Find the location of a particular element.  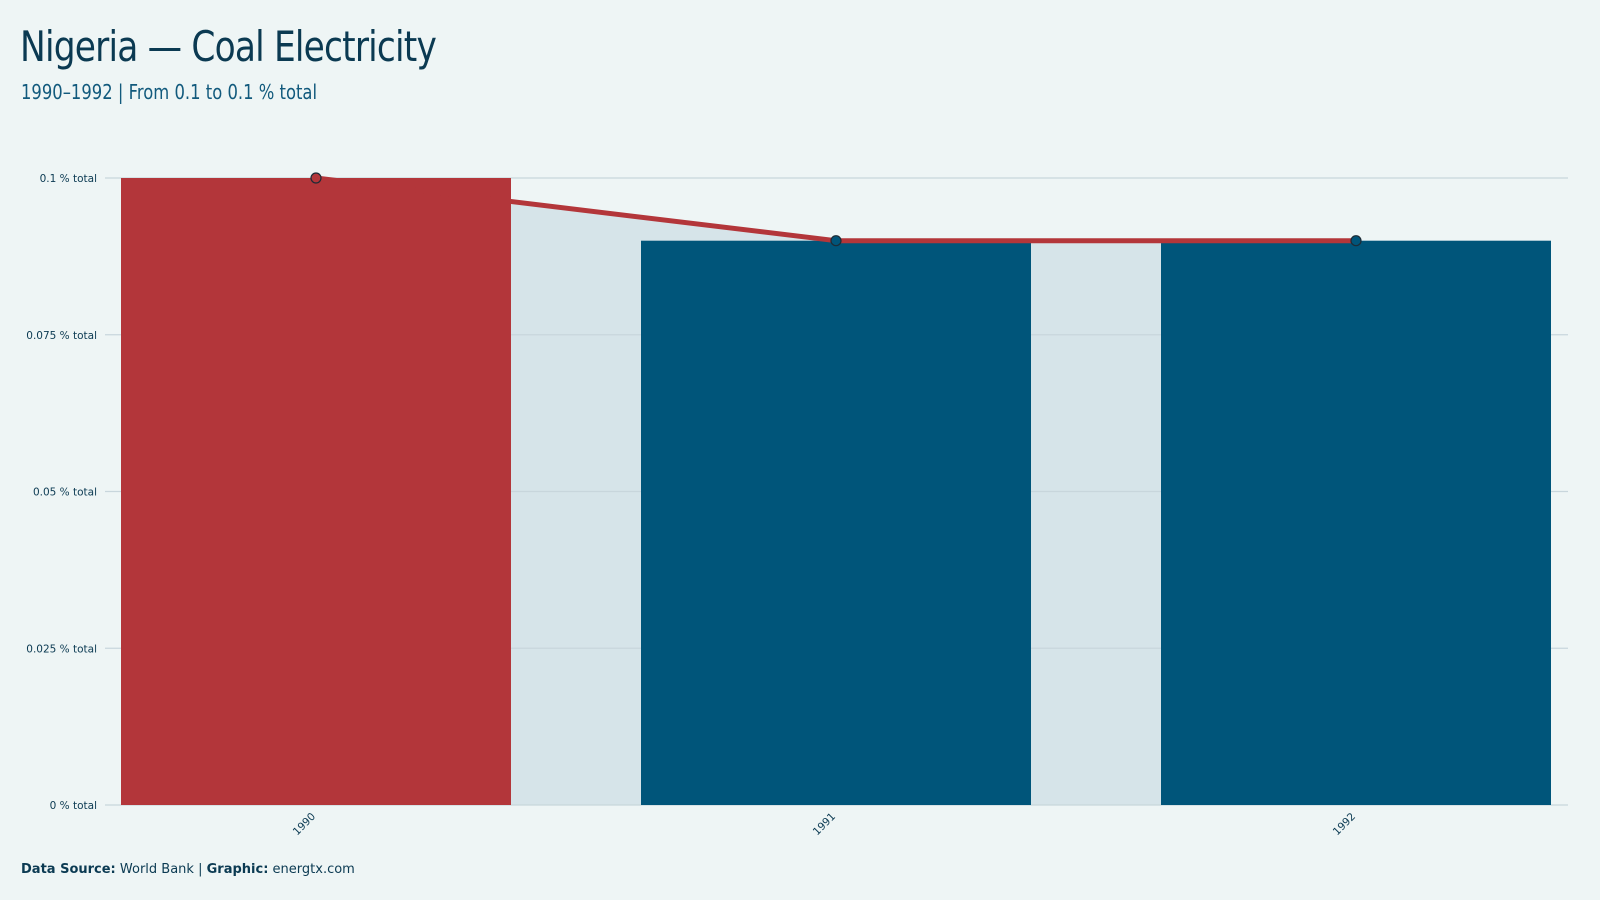

x-tick-label: 1991 is located at coordinates (824, 824).